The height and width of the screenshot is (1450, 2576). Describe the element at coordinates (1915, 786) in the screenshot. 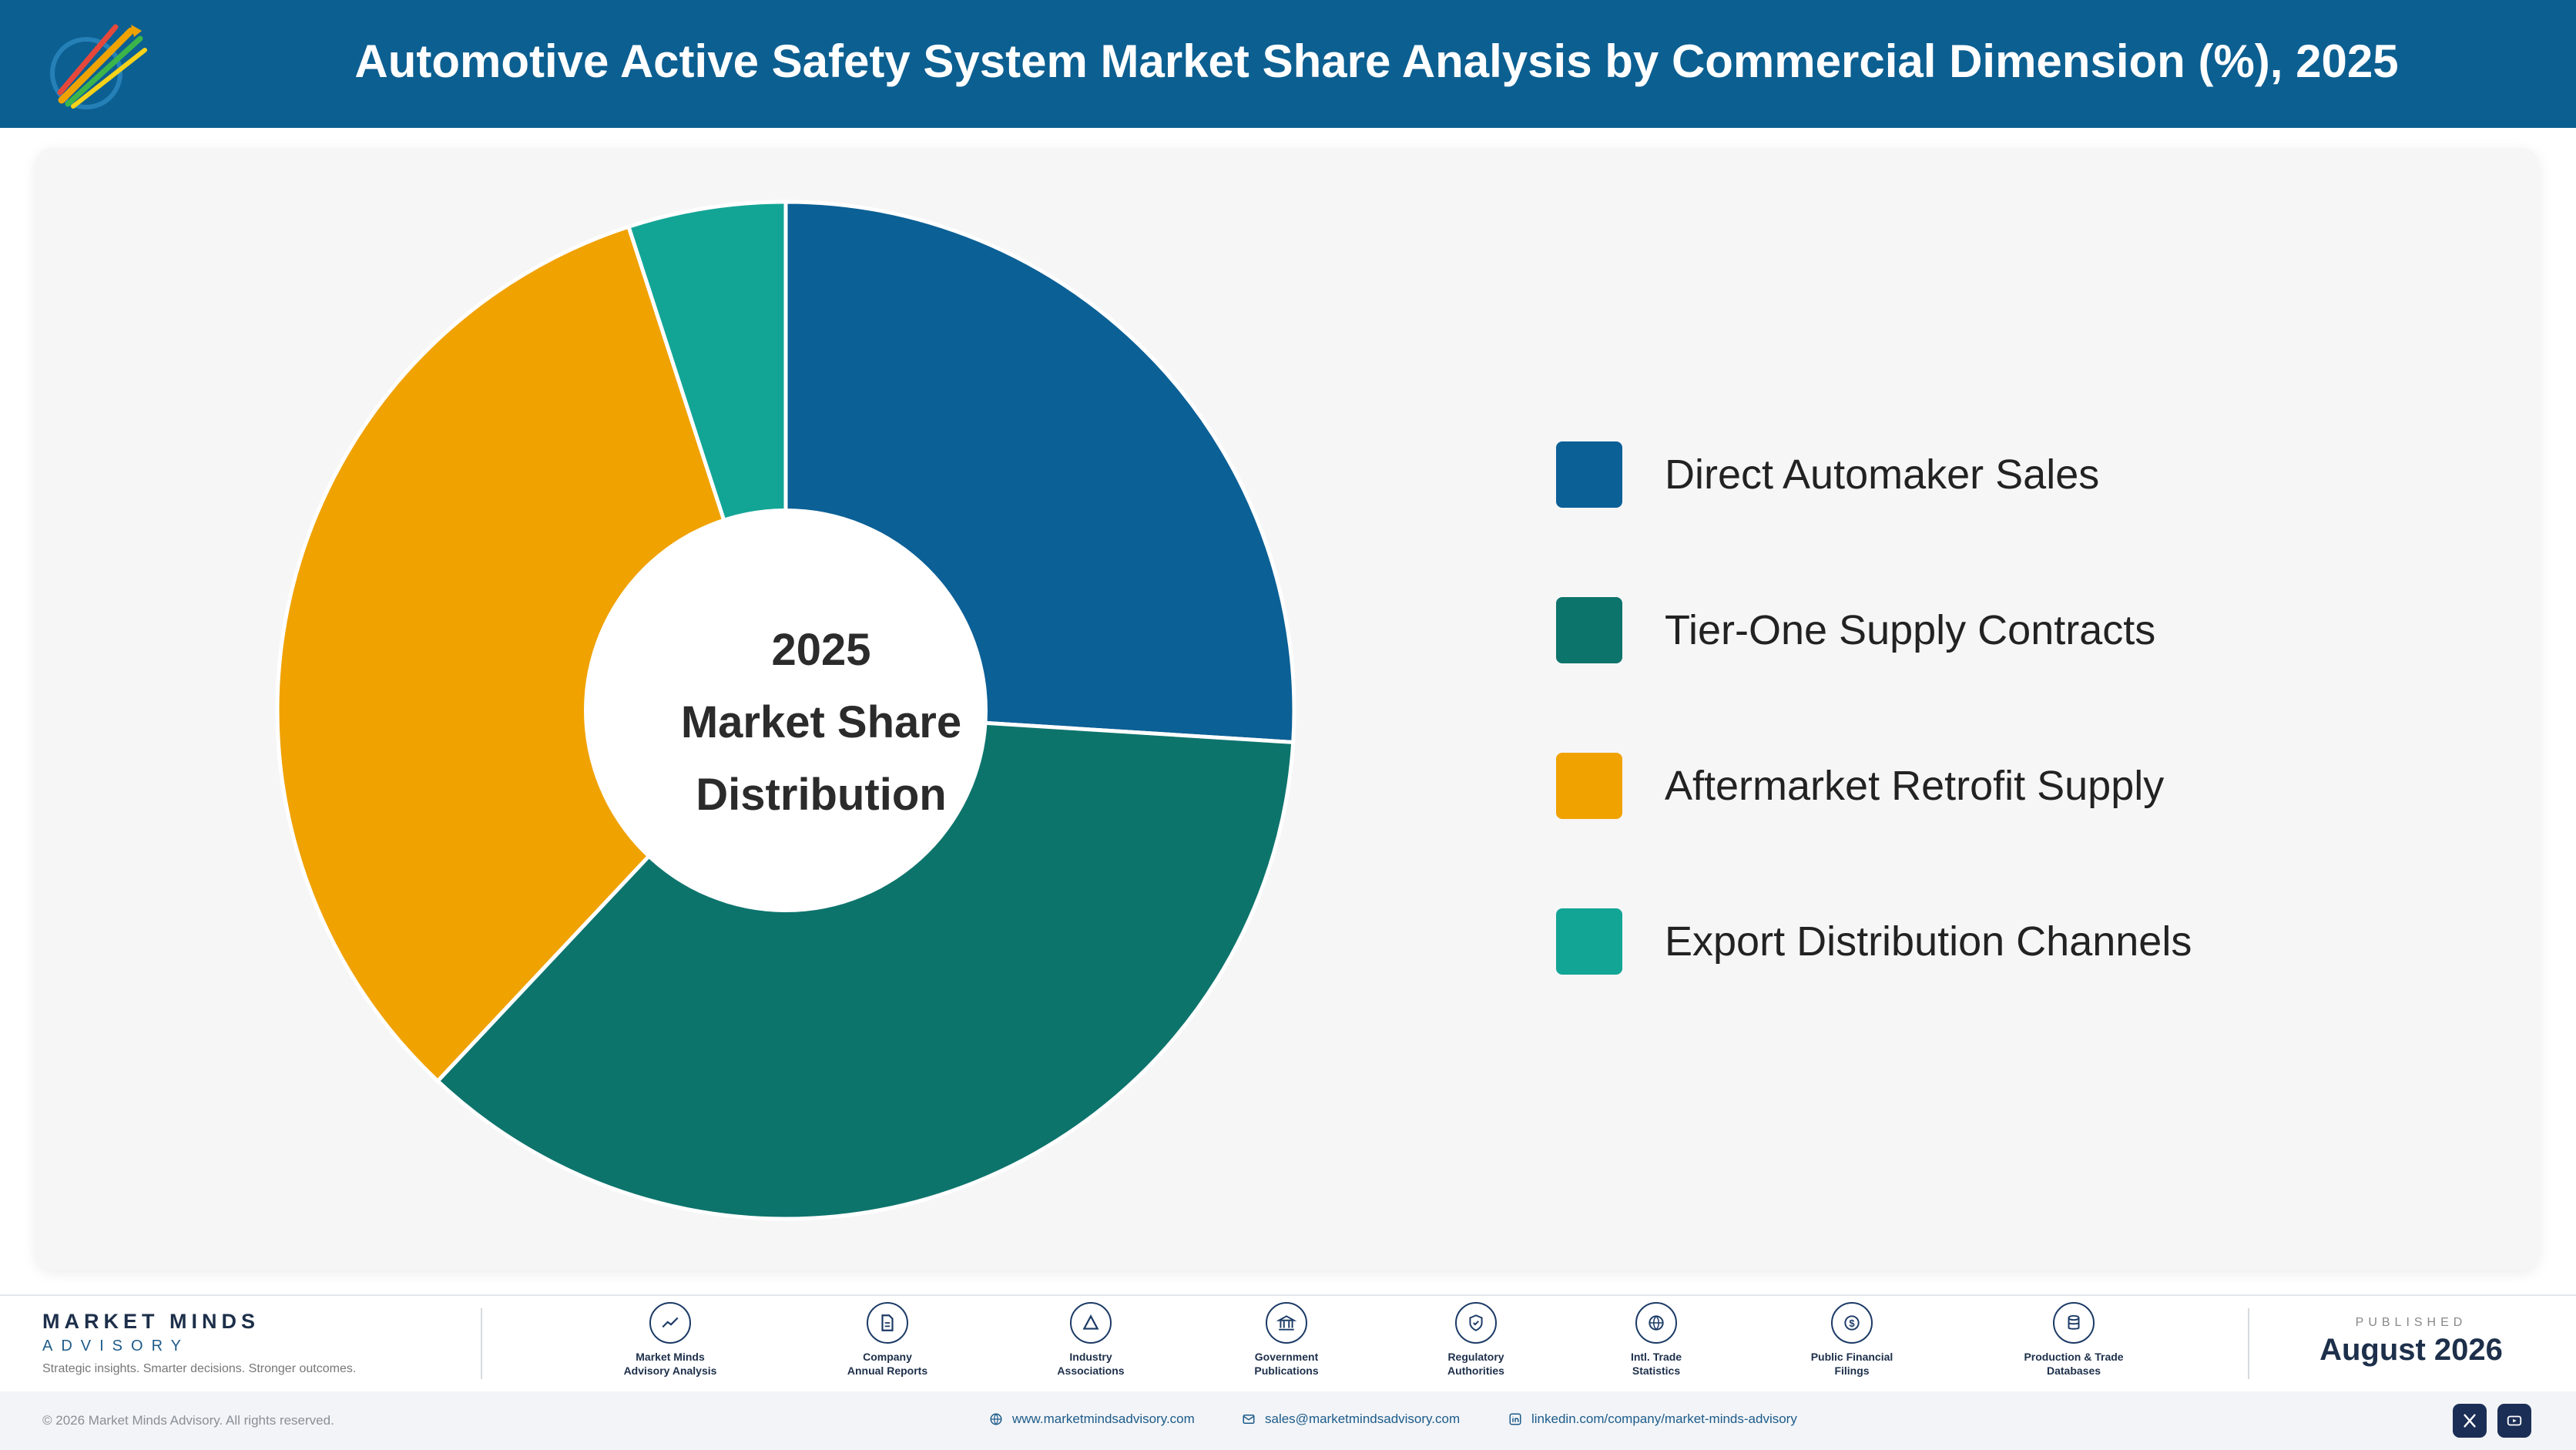

I see `legend-label: Aftermarket Retrofit Supply` at that location.